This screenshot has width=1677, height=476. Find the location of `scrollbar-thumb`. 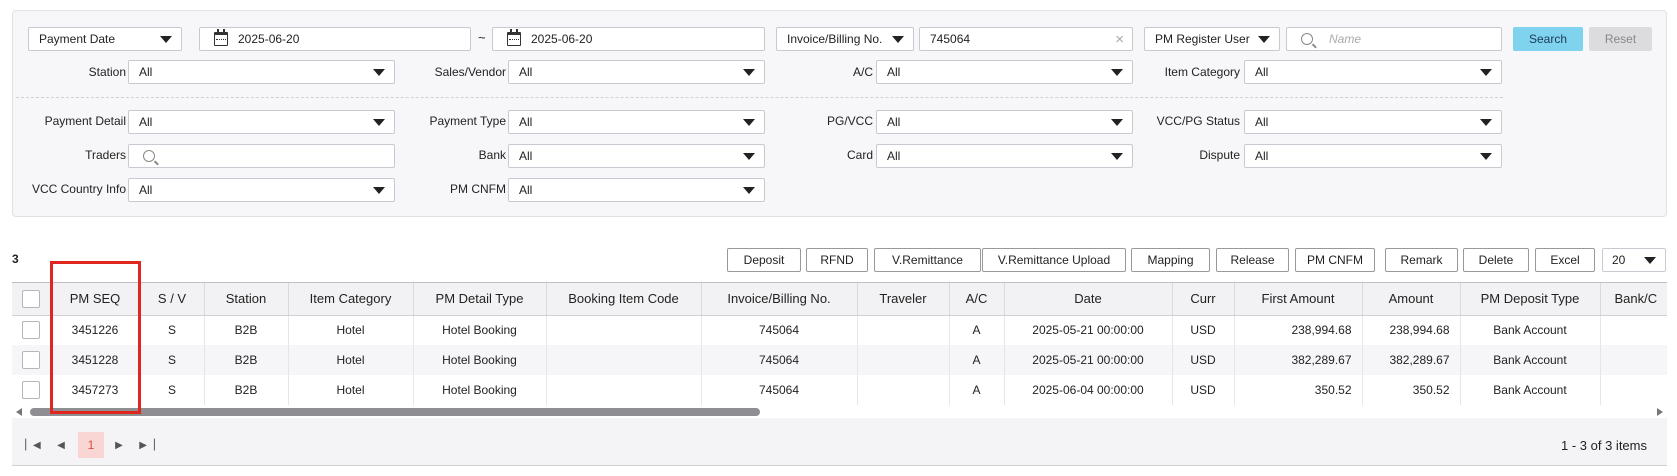

scrollbar-thumb is located at coordinates (395, 412).